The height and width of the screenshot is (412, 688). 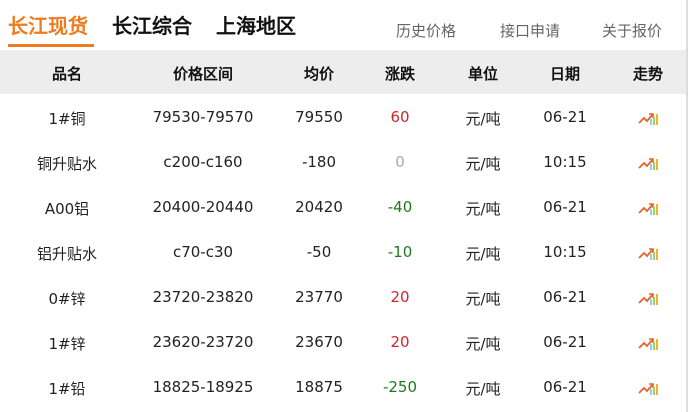 I want to click on cell-range: 18825-18925, so click(x=203, y=387).